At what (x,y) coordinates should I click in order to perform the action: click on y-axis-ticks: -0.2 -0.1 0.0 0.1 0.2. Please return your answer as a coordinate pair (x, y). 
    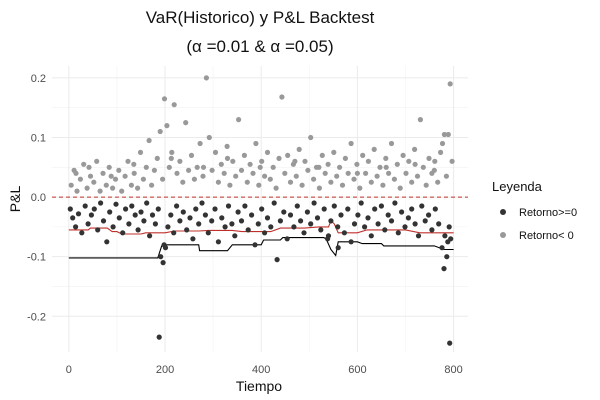
    Looking at the image, I should click on (36, 198).